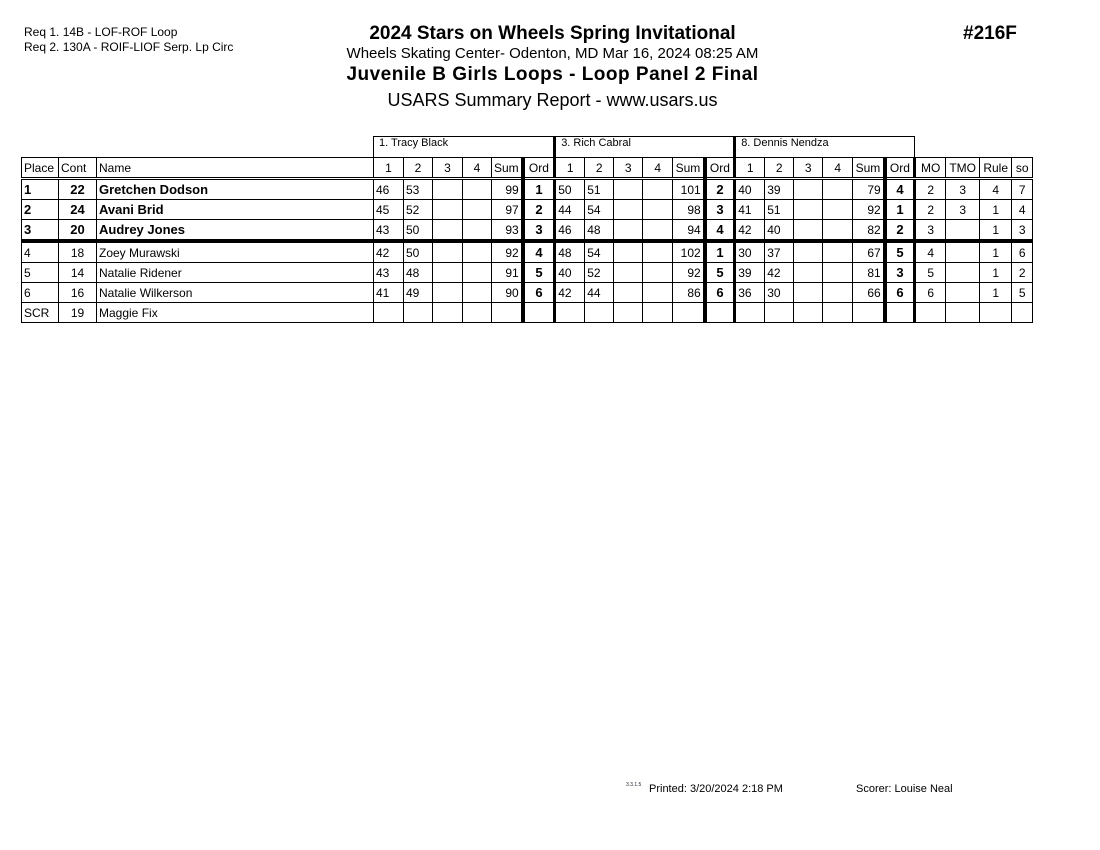 This screenshot has height=850, width=1100. I want to click on score-cell: 42, so click(569, 292).